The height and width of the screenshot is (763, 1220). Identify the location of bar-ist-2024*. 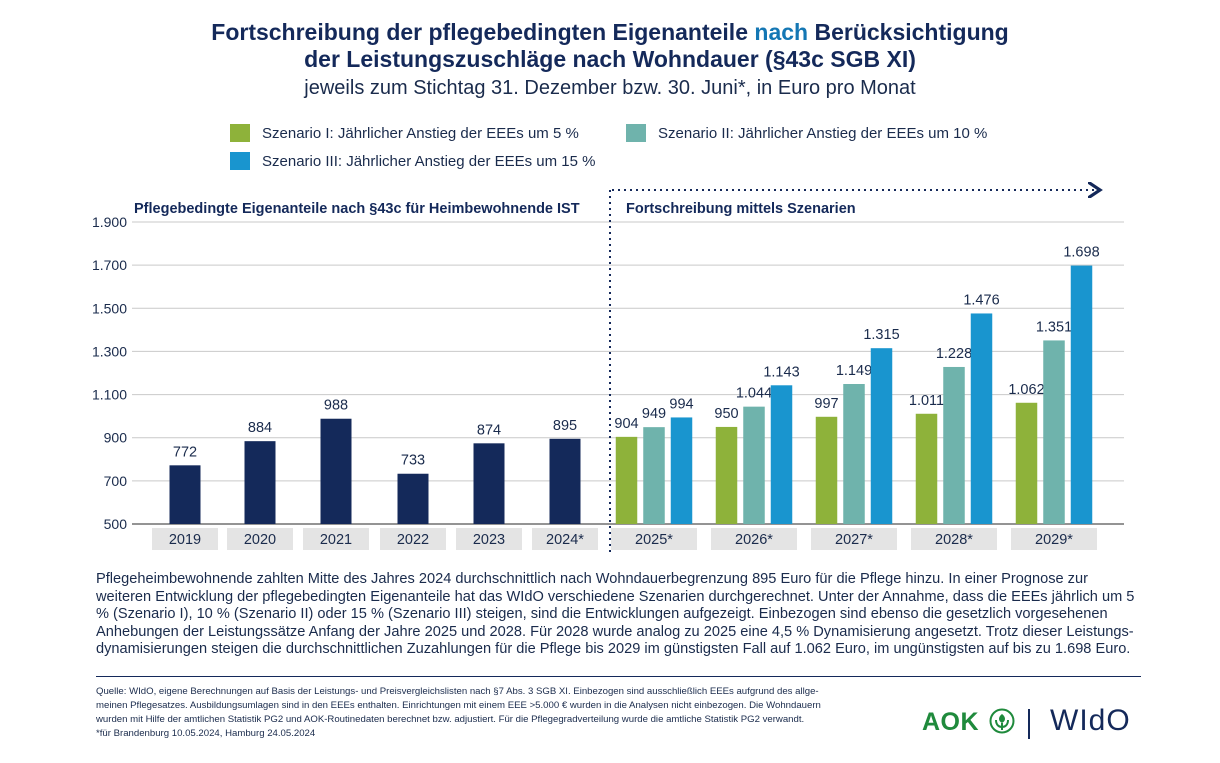
(565, 481).